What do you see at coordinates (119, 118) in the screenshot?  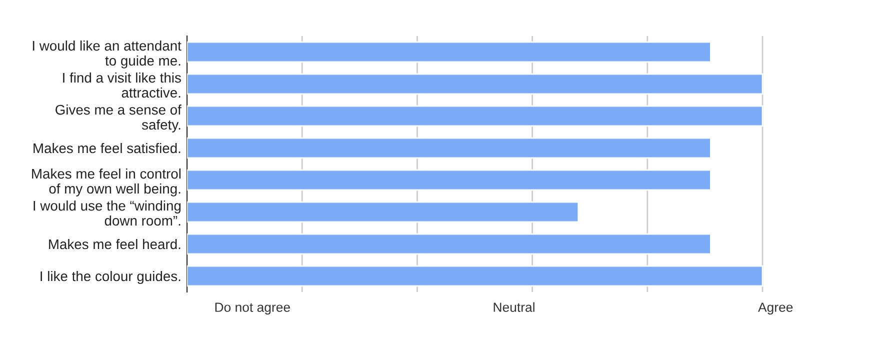 I see `y-tick-label: Gives me a sense of safety.` at bounding box center [119, 118].